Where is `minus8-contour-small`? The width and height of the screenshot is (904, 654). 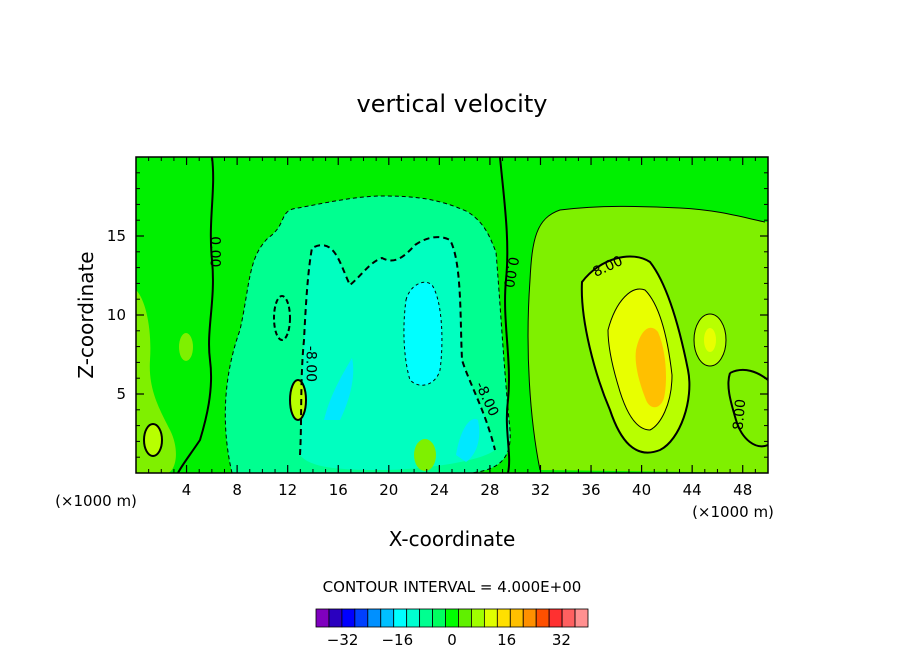 minus8-contour-small is located at coordinates (282, 318).